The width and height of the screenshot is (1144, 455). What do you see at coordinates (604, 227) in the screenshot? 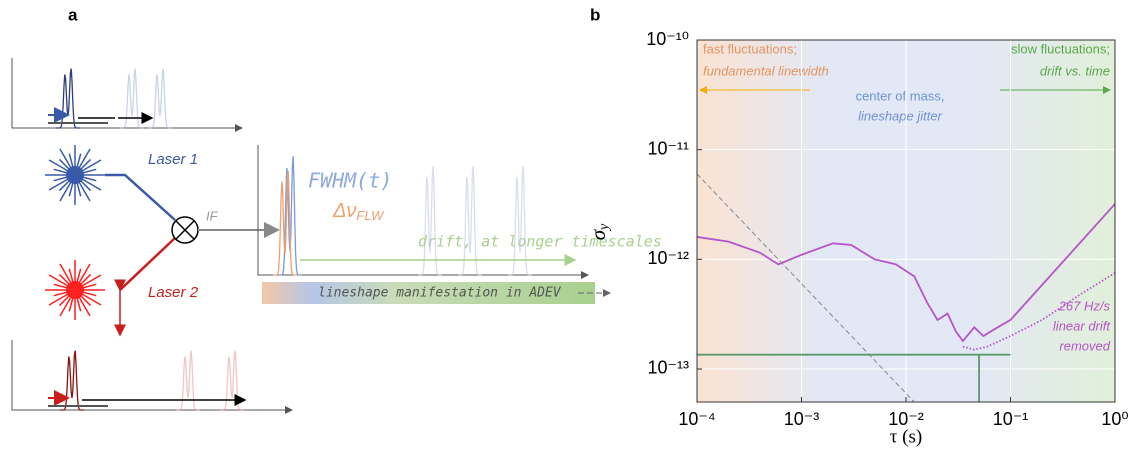
I see `subscript: y` at bounding box center [604, 227].